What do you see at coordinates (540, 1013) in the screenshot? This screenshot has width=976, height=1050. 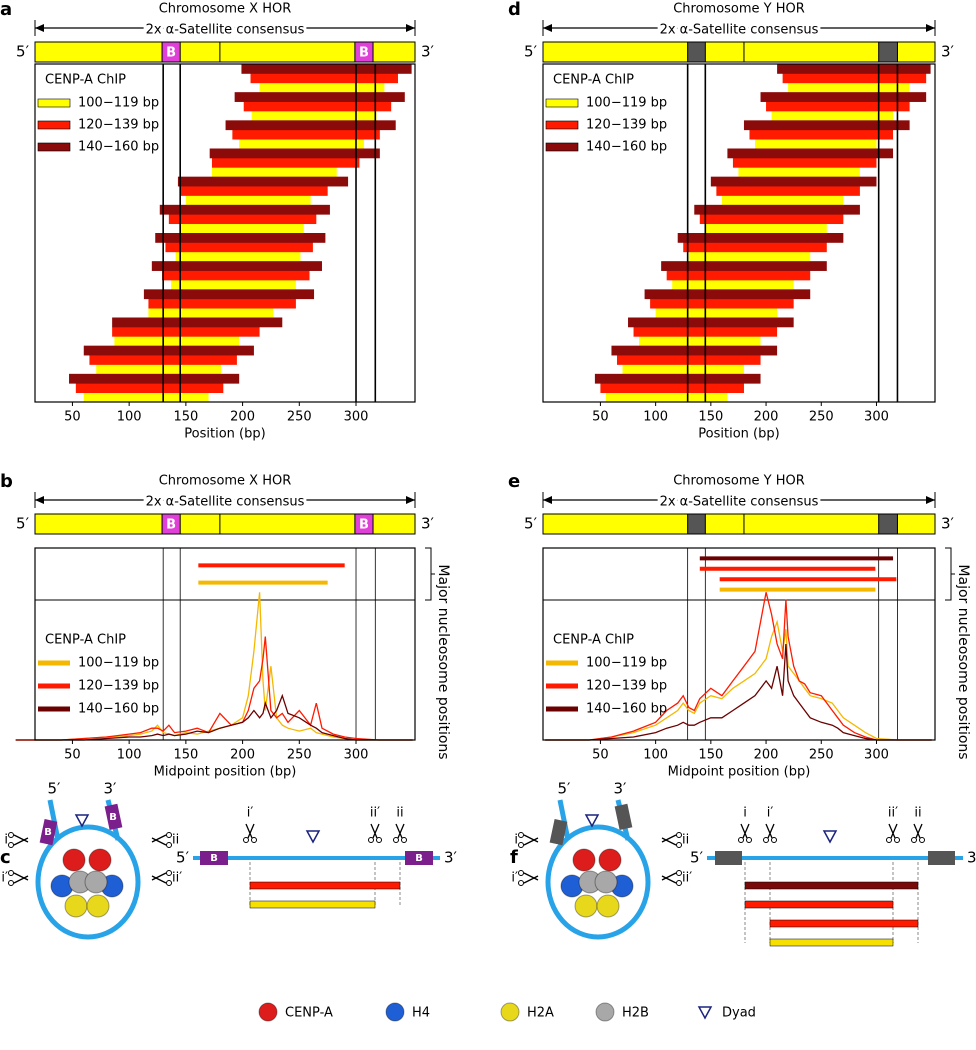 I see `legend-label: H2A` at bounding box center [540, 1013].